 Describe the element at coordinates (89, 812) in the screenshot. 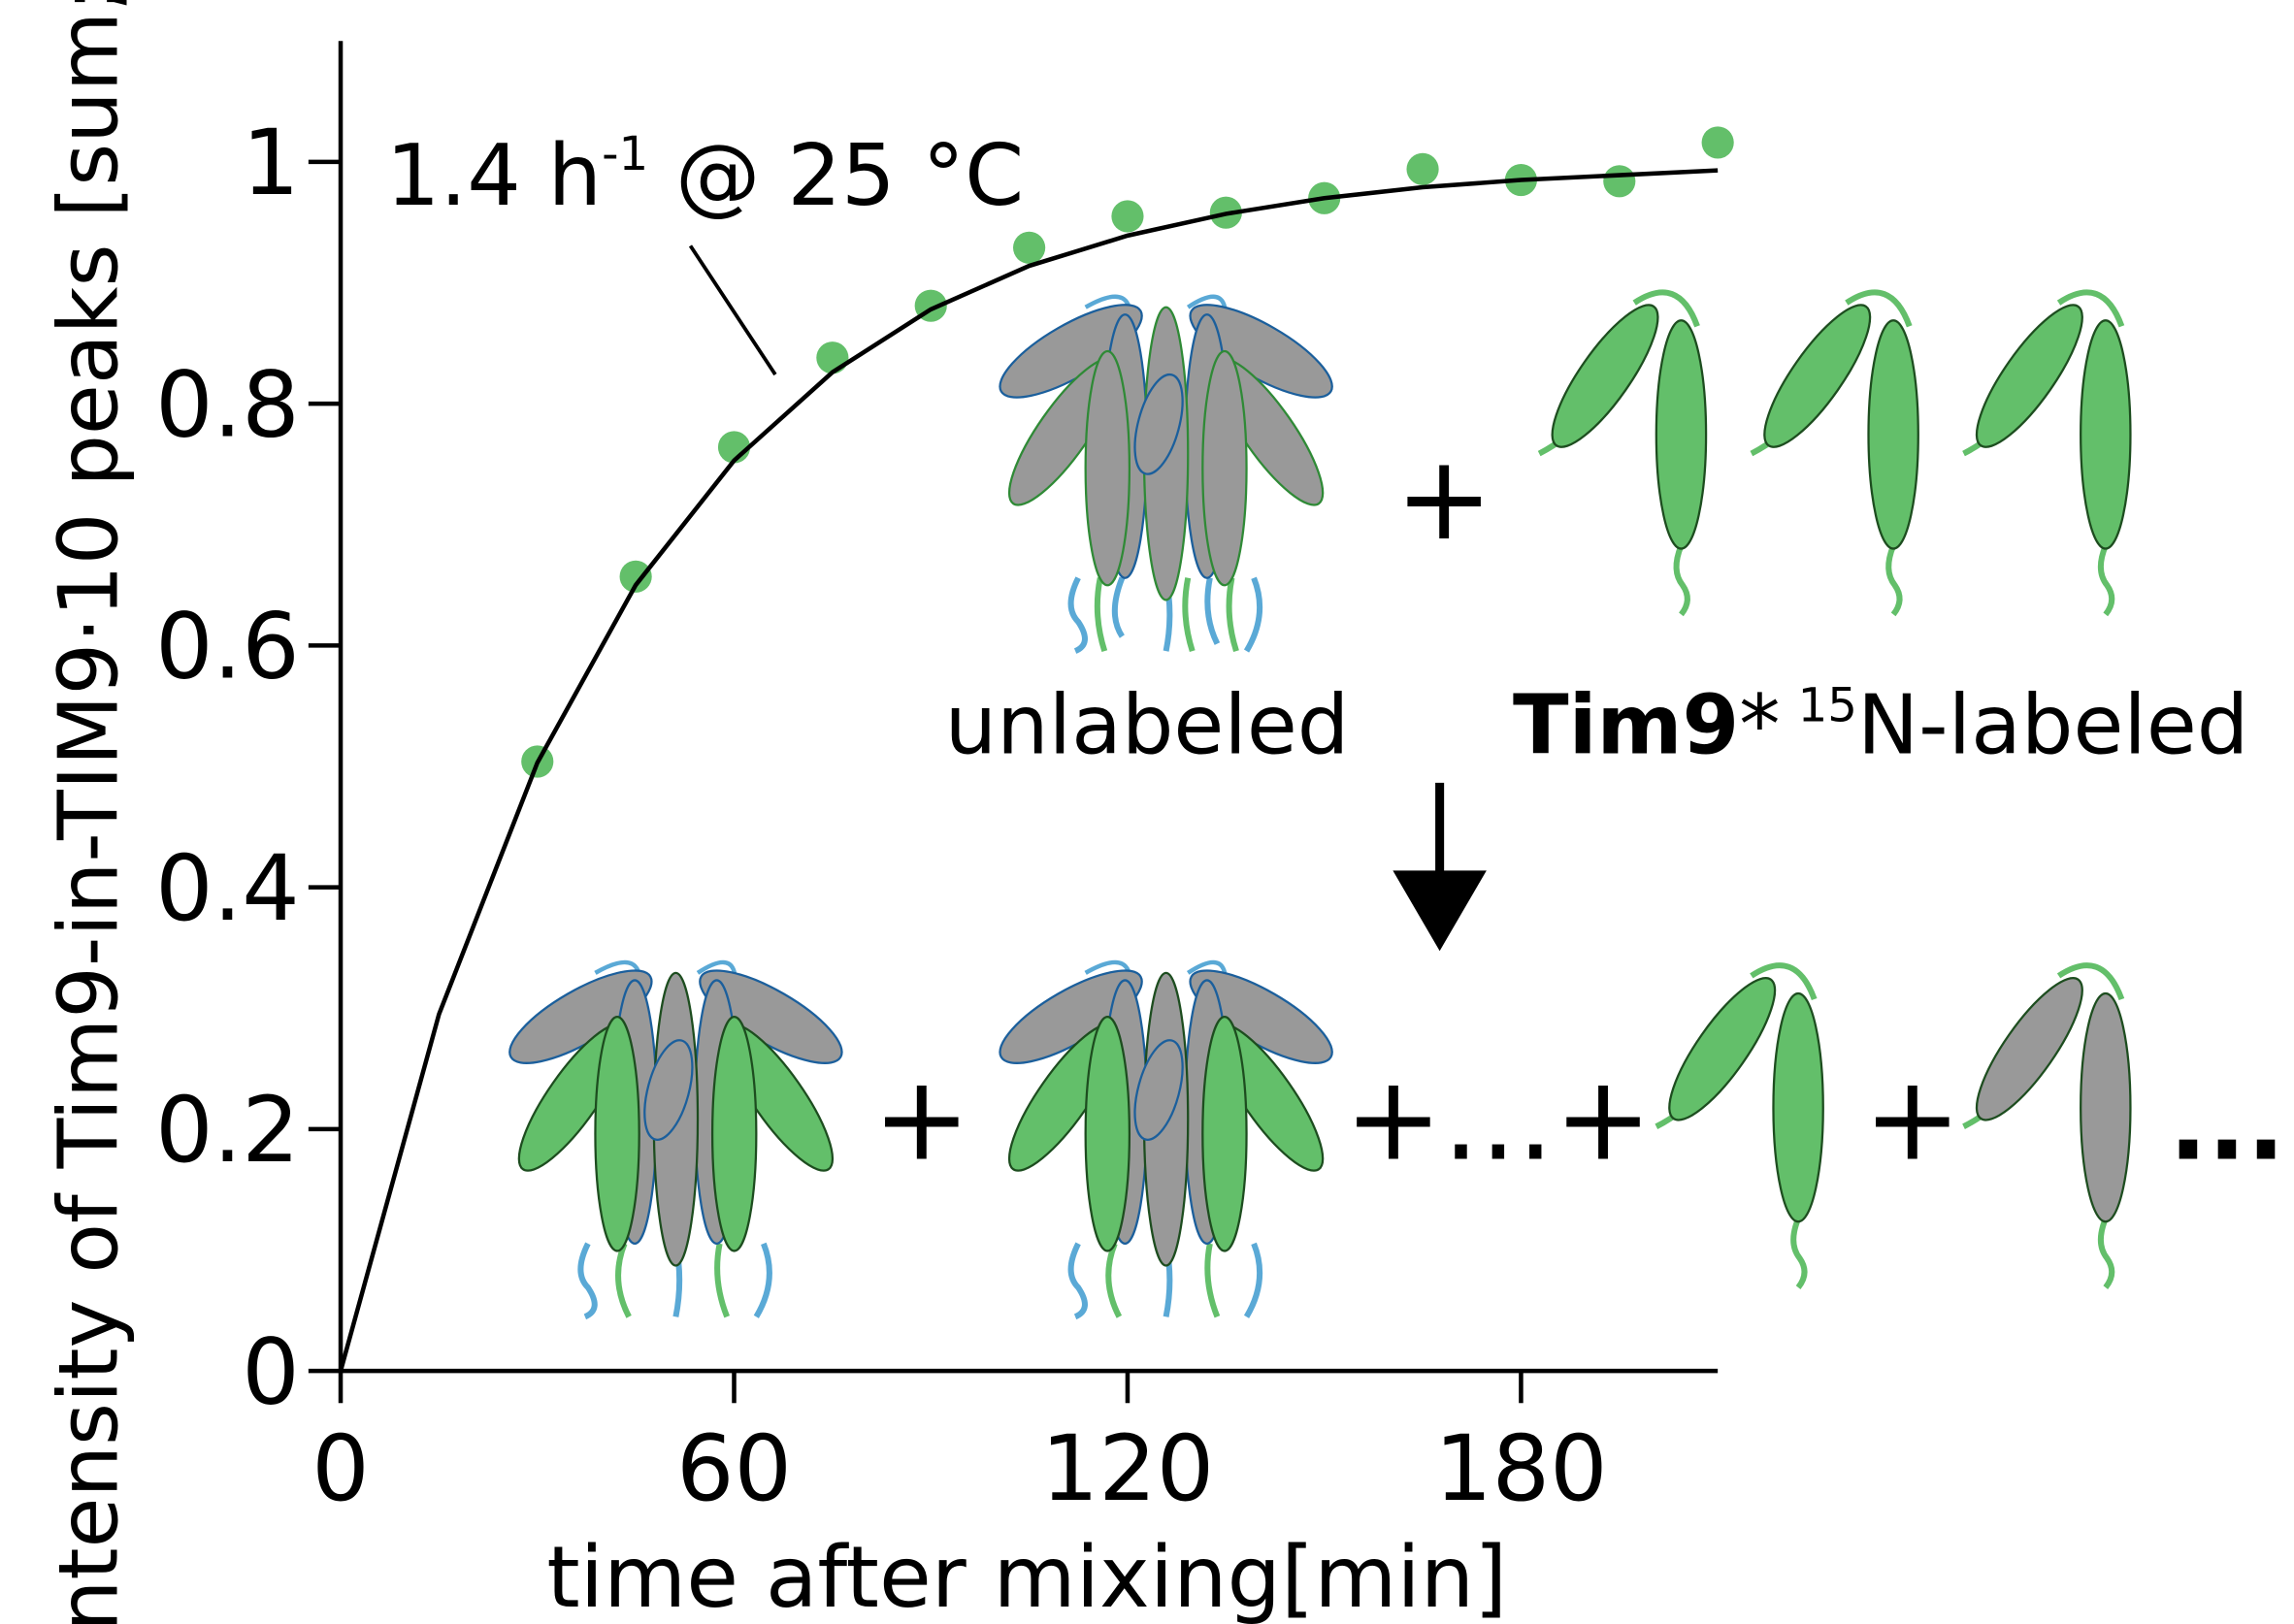

I see `y-axis-label: intensity of Tim9-in-TIM9·10 peaks [sum;` at that location.